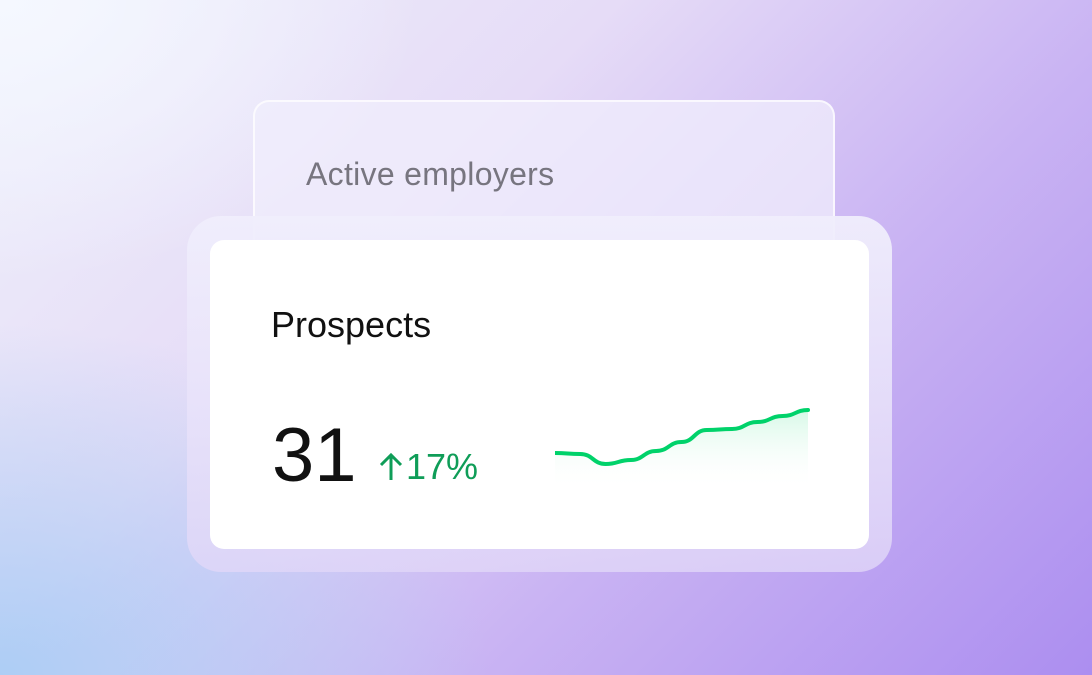 The width and height of the screenshot is (1092, 675). What do you see at coordinates (314, 455) in the screenshot?
I see `metric-value: 31` at bounding box center [314, 455].